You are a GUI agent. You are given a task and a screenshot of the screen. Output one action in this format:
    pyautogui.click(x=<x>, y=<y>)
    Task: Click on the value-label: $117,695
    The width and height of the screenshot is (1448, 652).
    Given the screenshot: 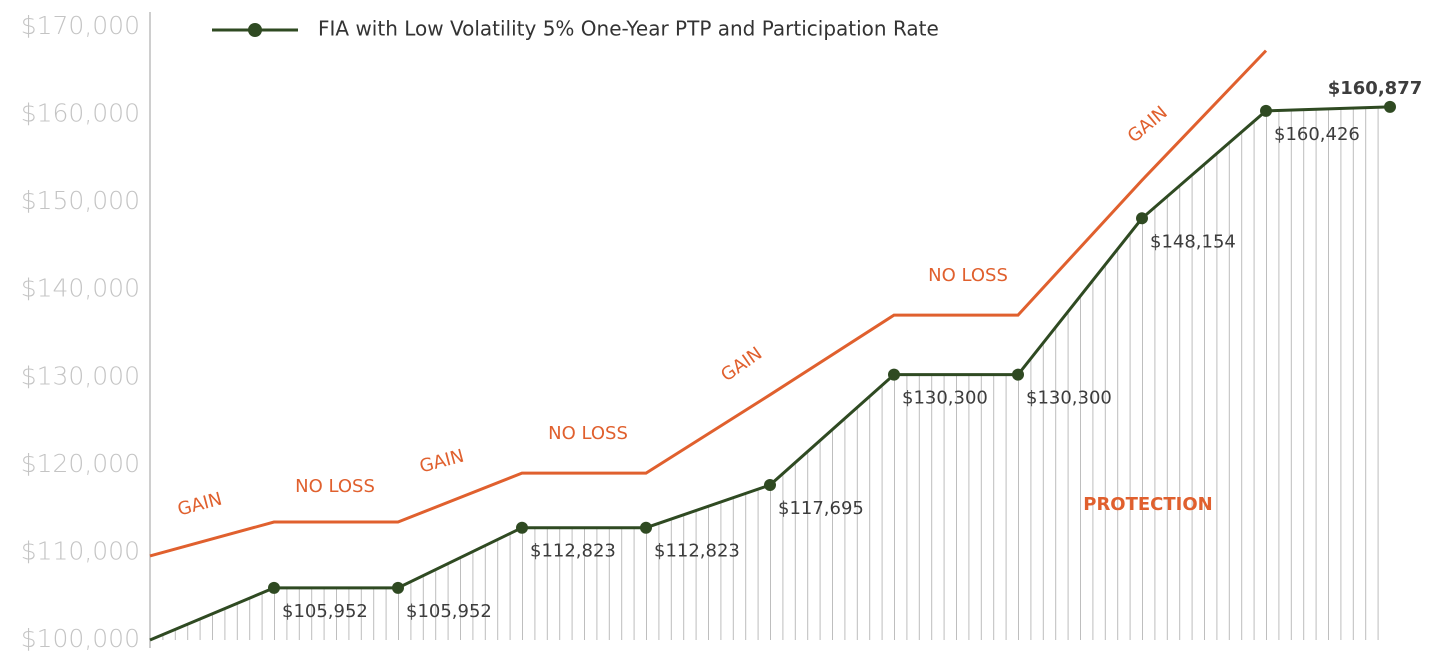 What is the action you would take?
    pyautogui.click(x=821, y=508)
    